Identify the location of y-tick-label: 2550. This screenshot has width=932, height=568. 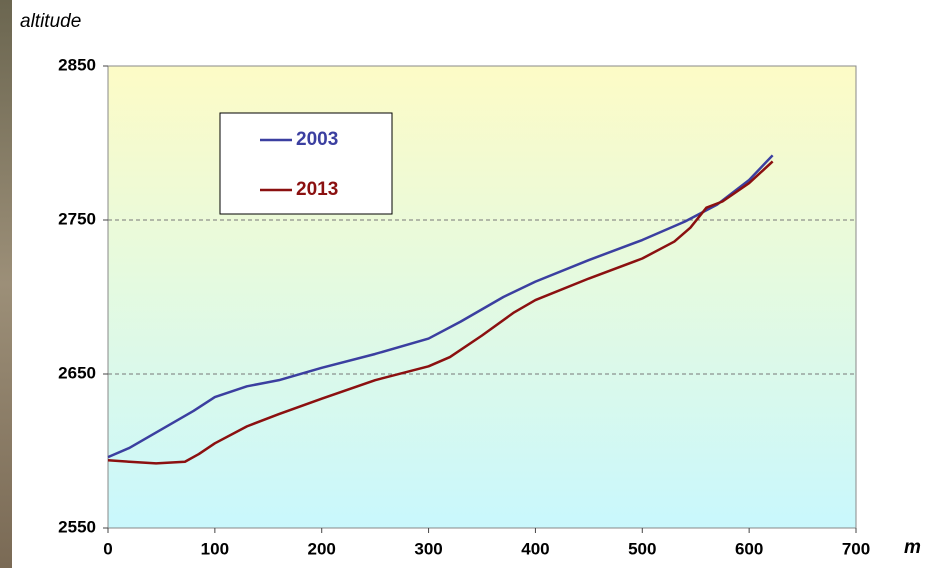
(77, 526).